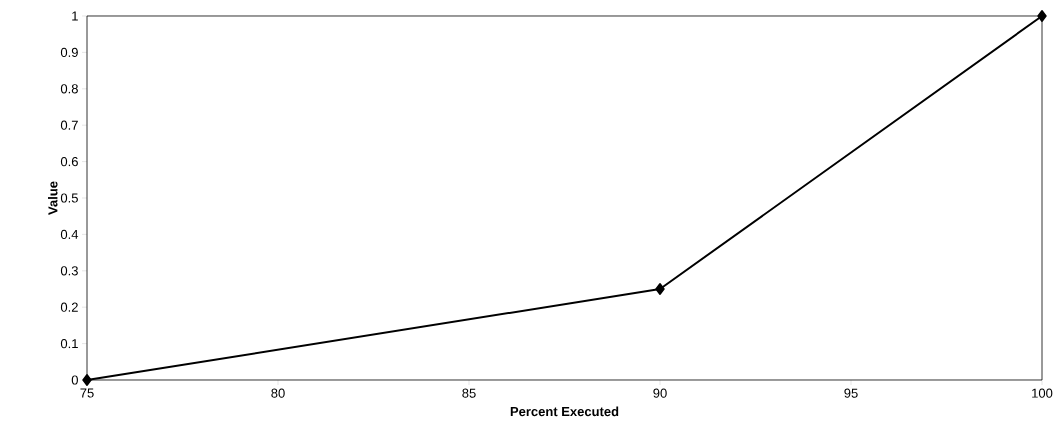 The height and width of the screenshot is (429, 1060). I want to click on x-tick-label: 75, so click(87, 393).